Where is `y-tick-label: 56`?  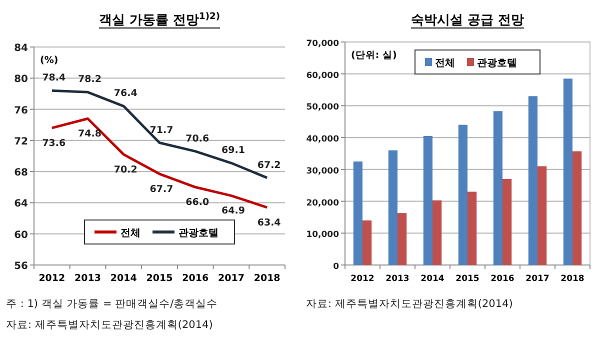
y-tick-label: 56 is located at coordinates (21, 266).